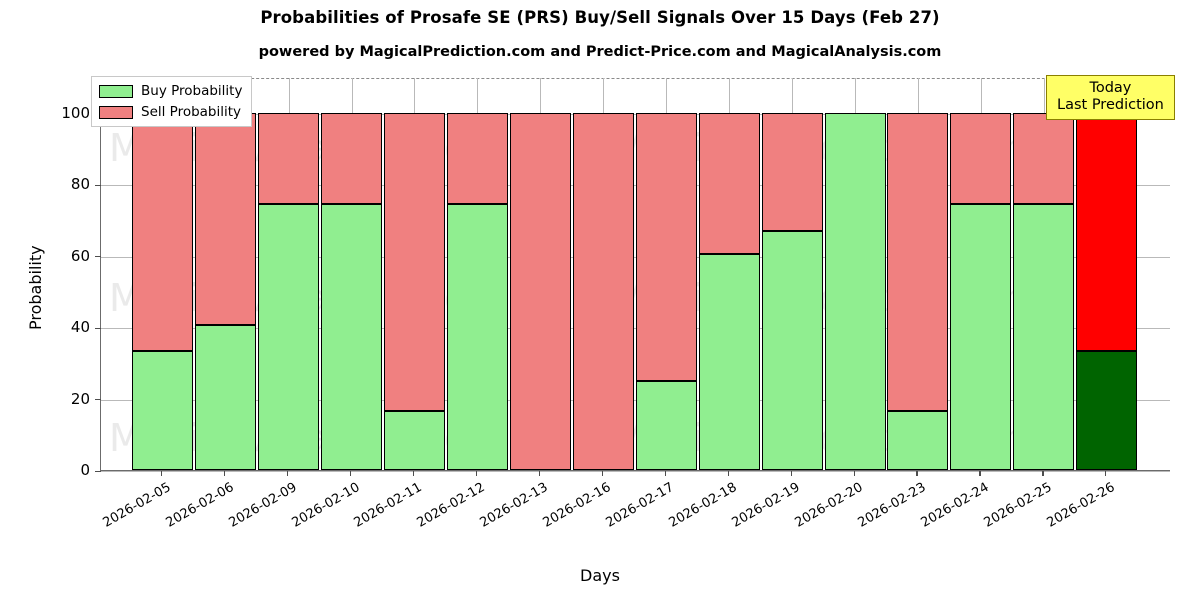 The height and width of the screenshot is (600, 1200). I want to click on today-annotation: Today Last Prediction, so click(1110, 98).